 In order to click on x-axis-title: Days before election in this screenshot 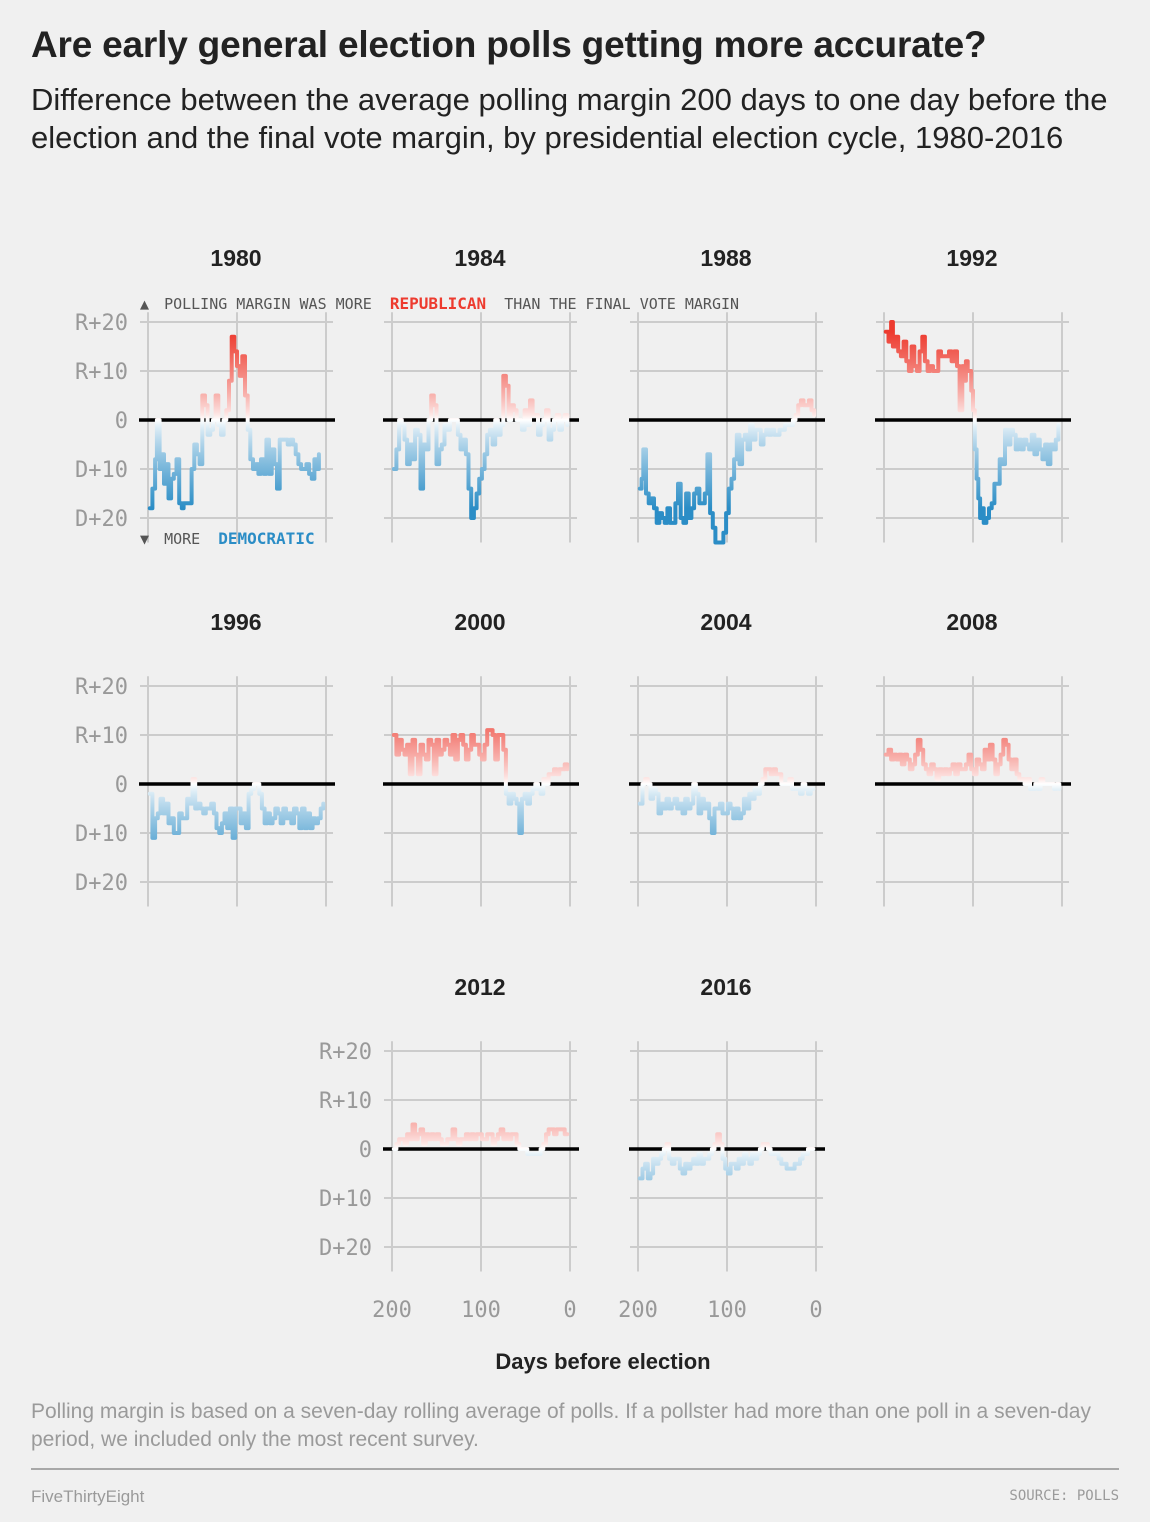, I will do `click(602, 1361)`.